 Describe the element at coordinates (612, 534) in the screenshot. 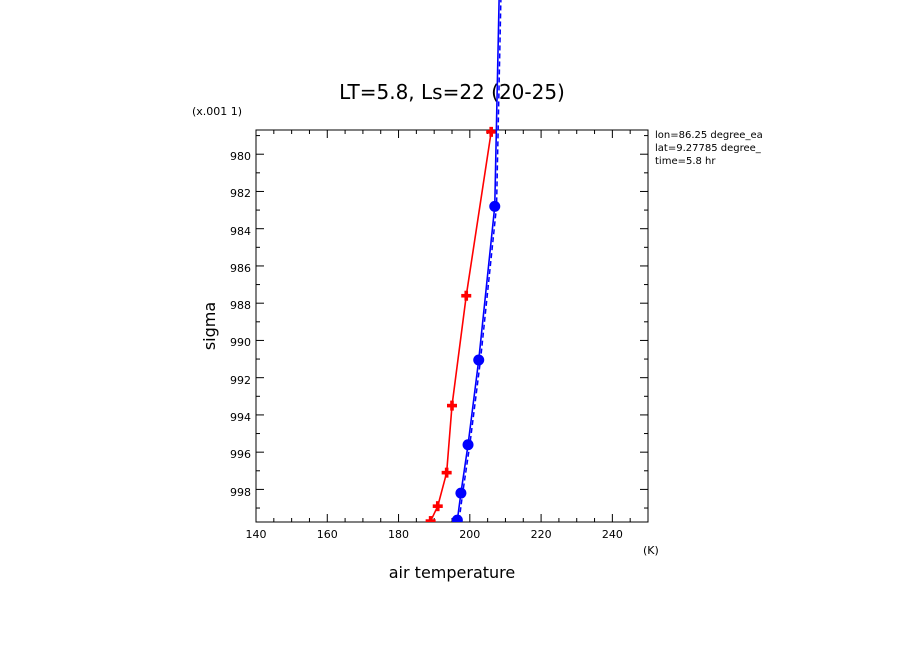

I see `x-tick-label-240: 240` at that location.